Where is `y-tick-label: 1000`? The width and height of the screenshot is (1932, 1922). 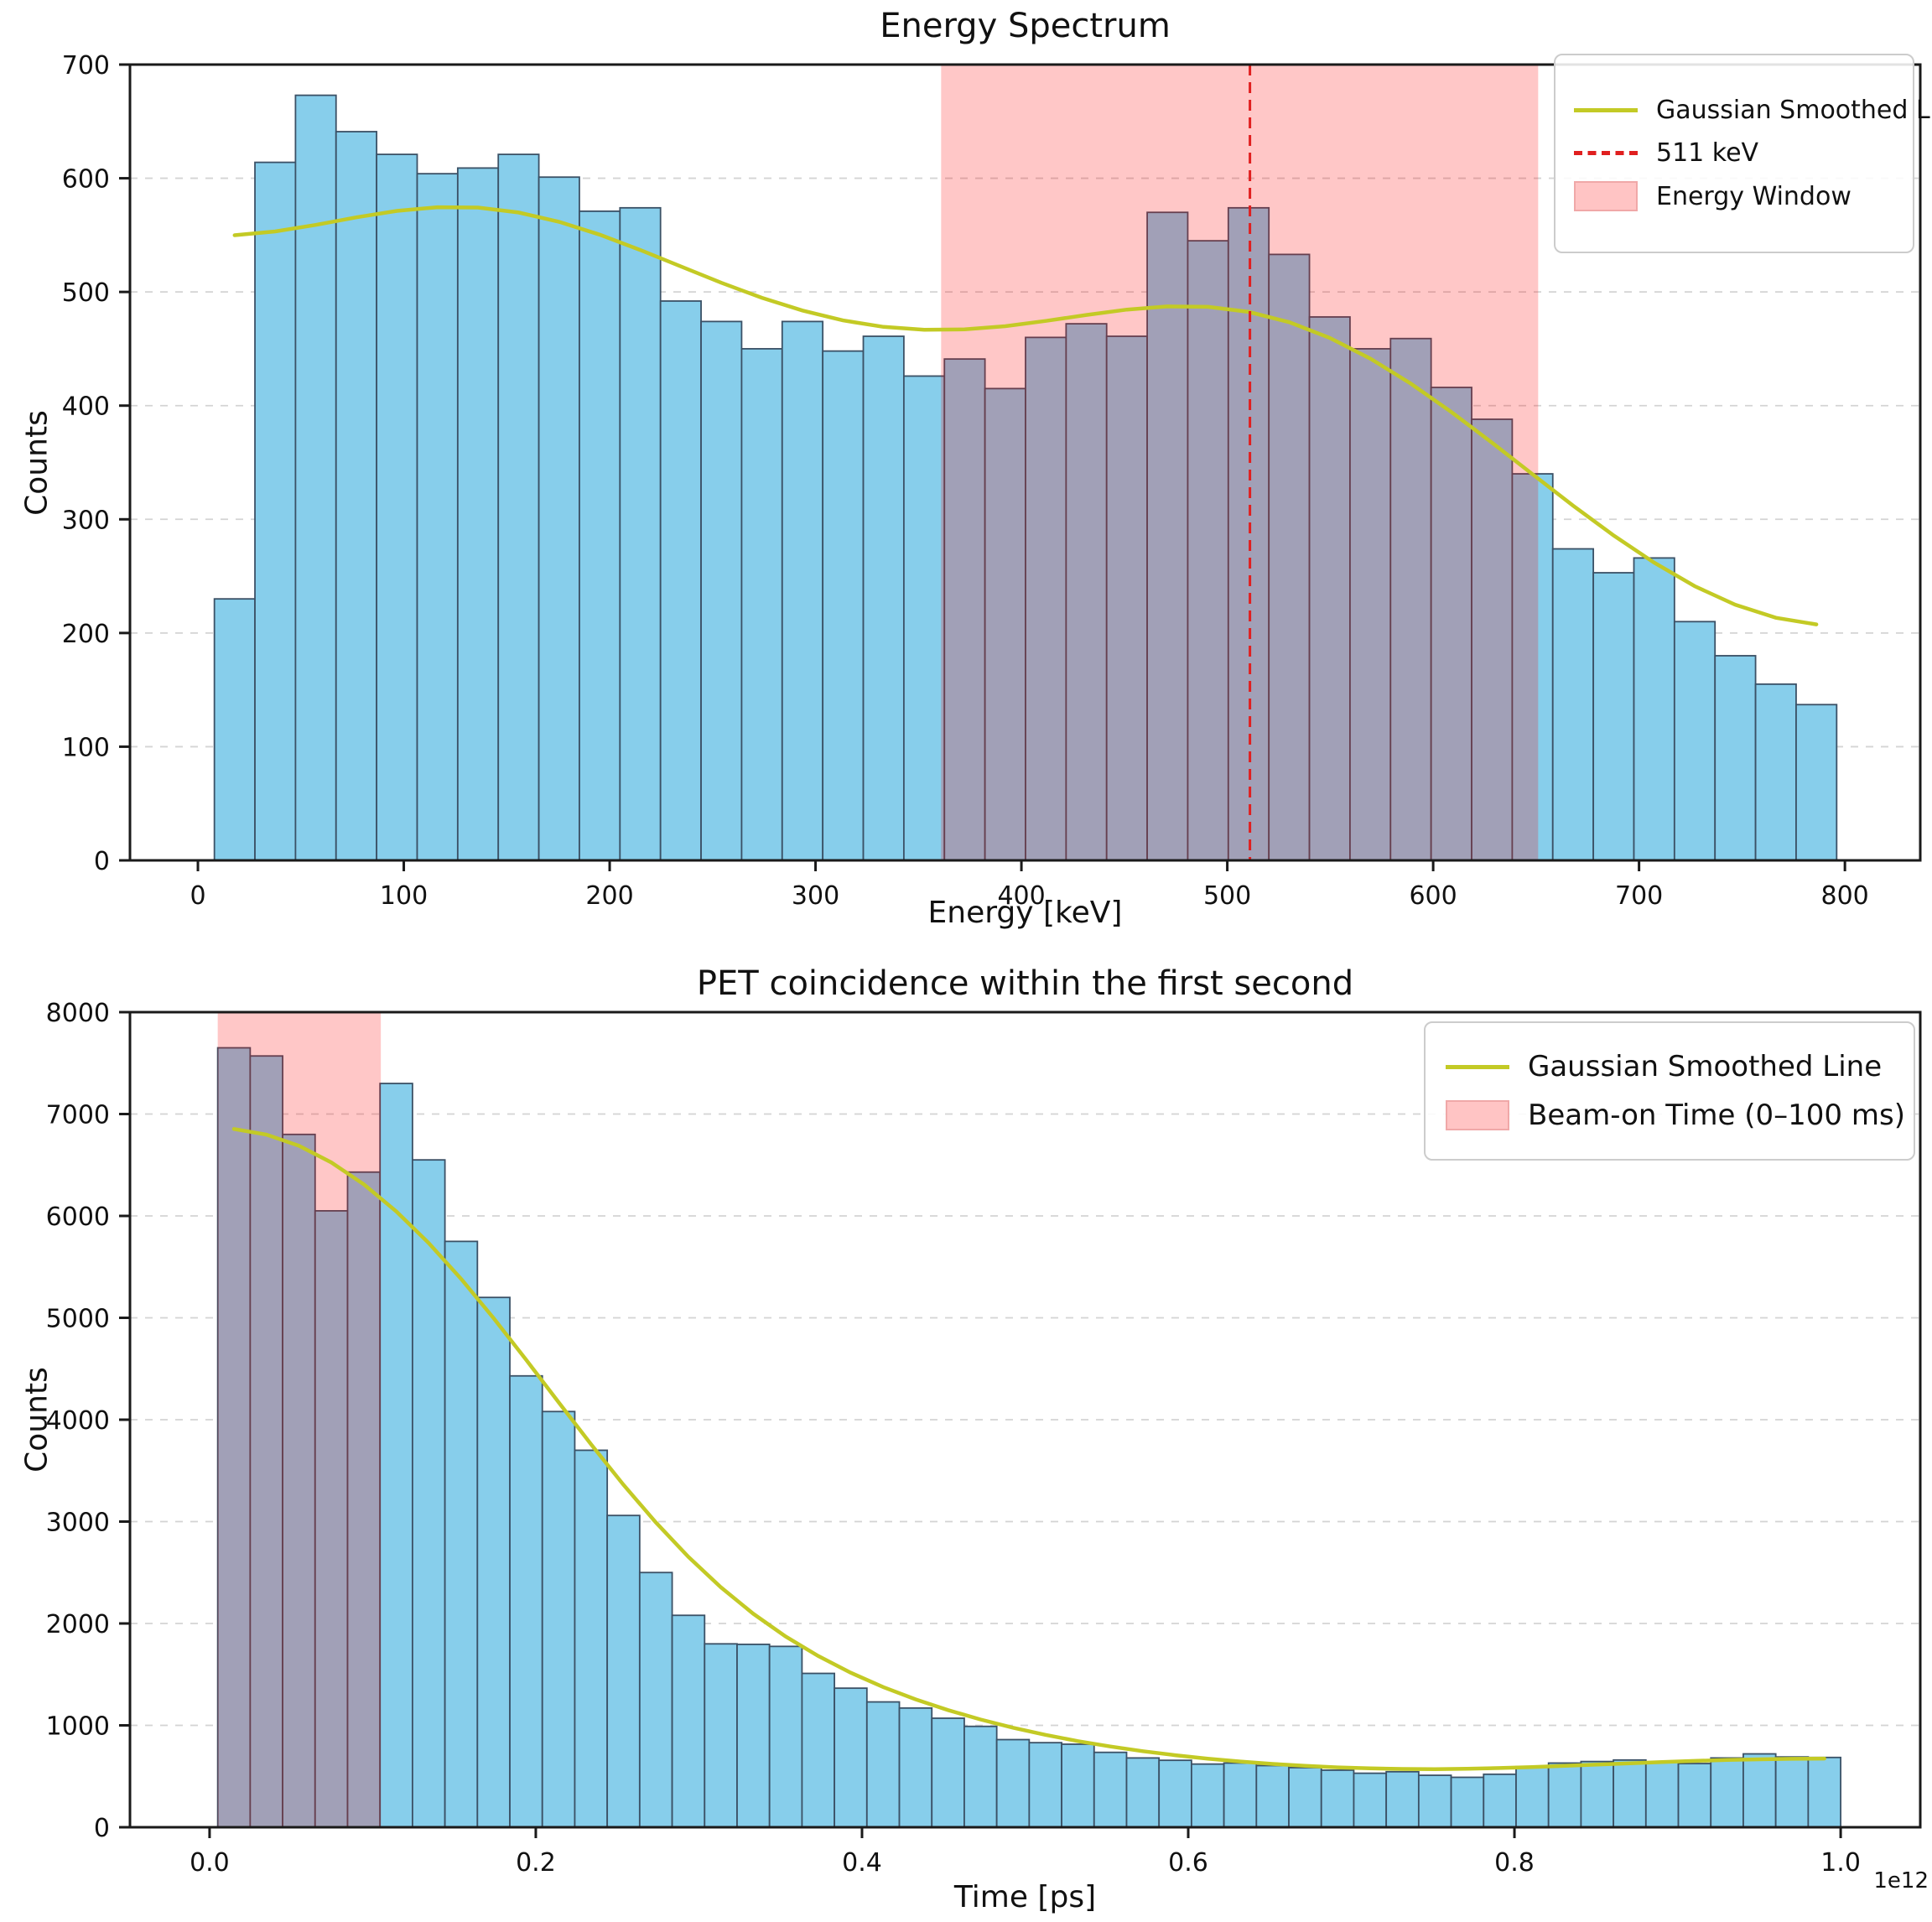 y-tick-label: 1000 is located at coordinates (78, 1727).